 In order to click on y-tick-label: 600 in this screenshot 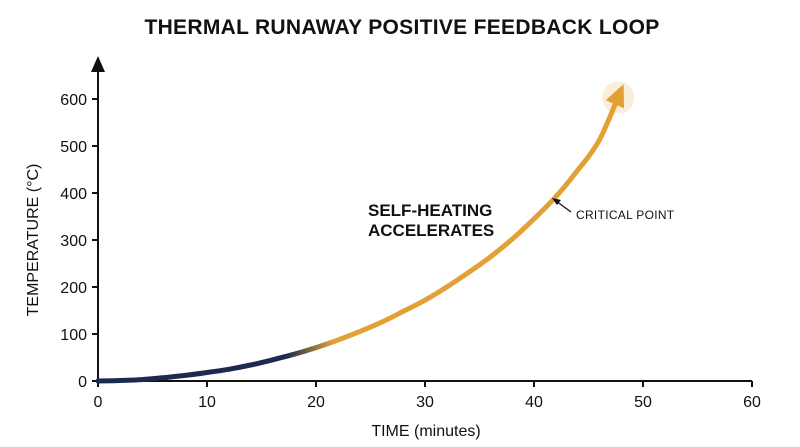, I will do `click(73, 100)`.